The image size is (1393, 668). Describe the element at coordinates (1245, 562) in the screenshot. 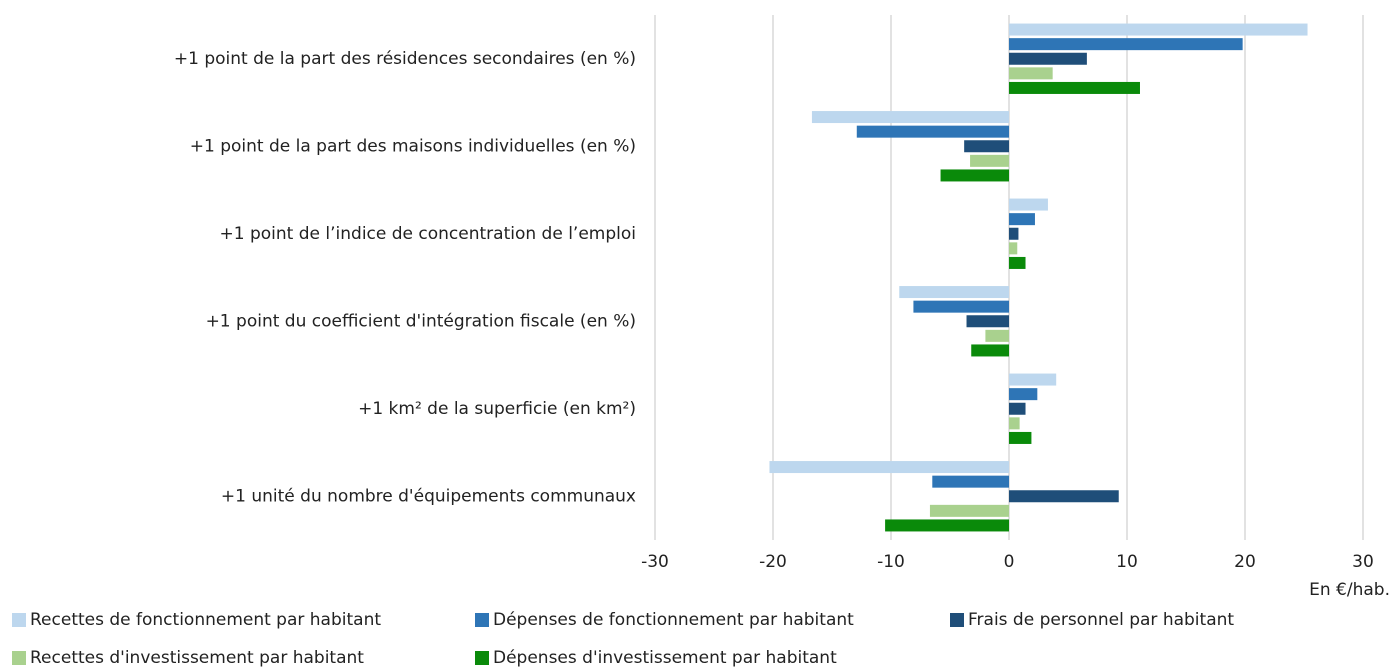

I see `x-tick-label: 20` at that location.